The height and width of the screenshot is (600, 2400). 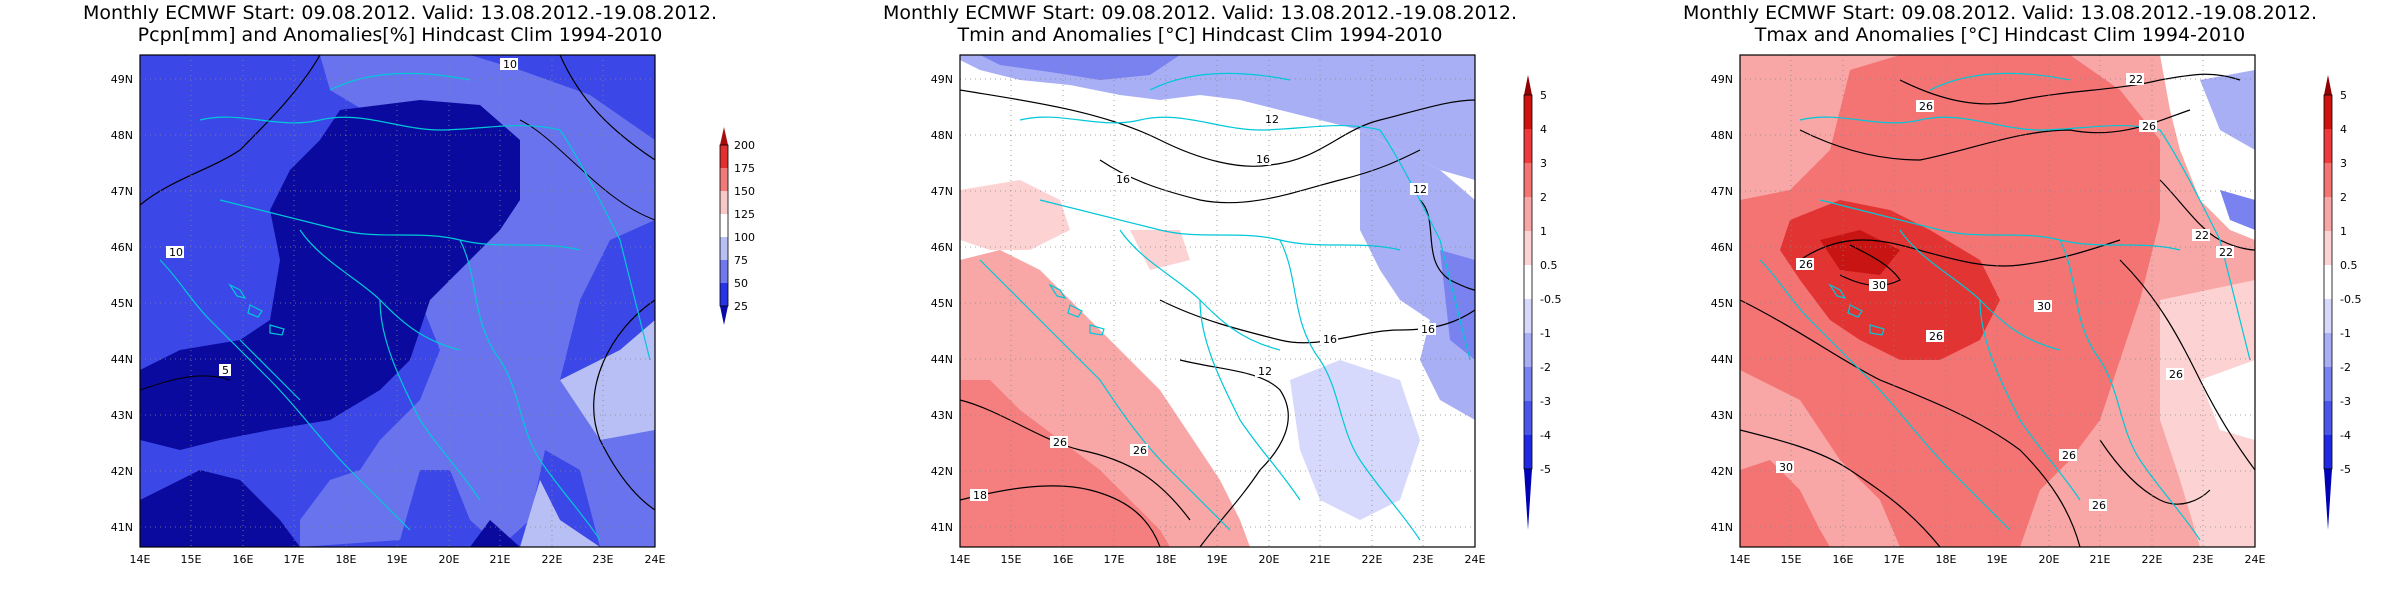 What do you see at coordinates (744, 214) in the screenshot?
I see `colorbar-label: 125` at bounding box center [744, 214].